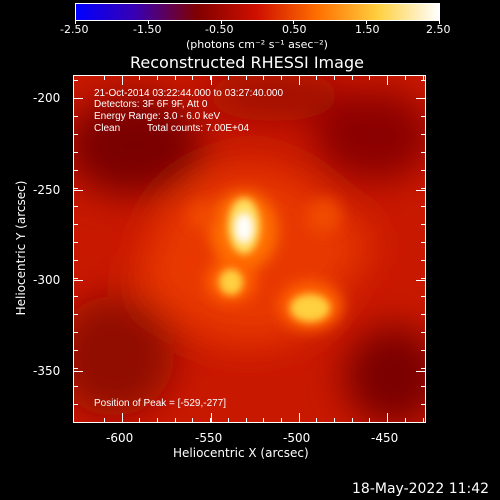  What do you see at coordinates (120, 438) in the screenshot?
I see `x-tick-label: -600` at bounding box center [120, 438].